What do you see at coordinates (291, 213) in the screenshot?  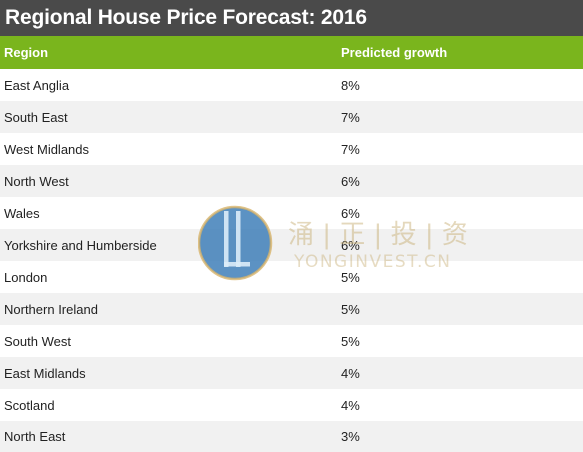 I see `table-row: Wales 6%` at bounding box center [291, 213].